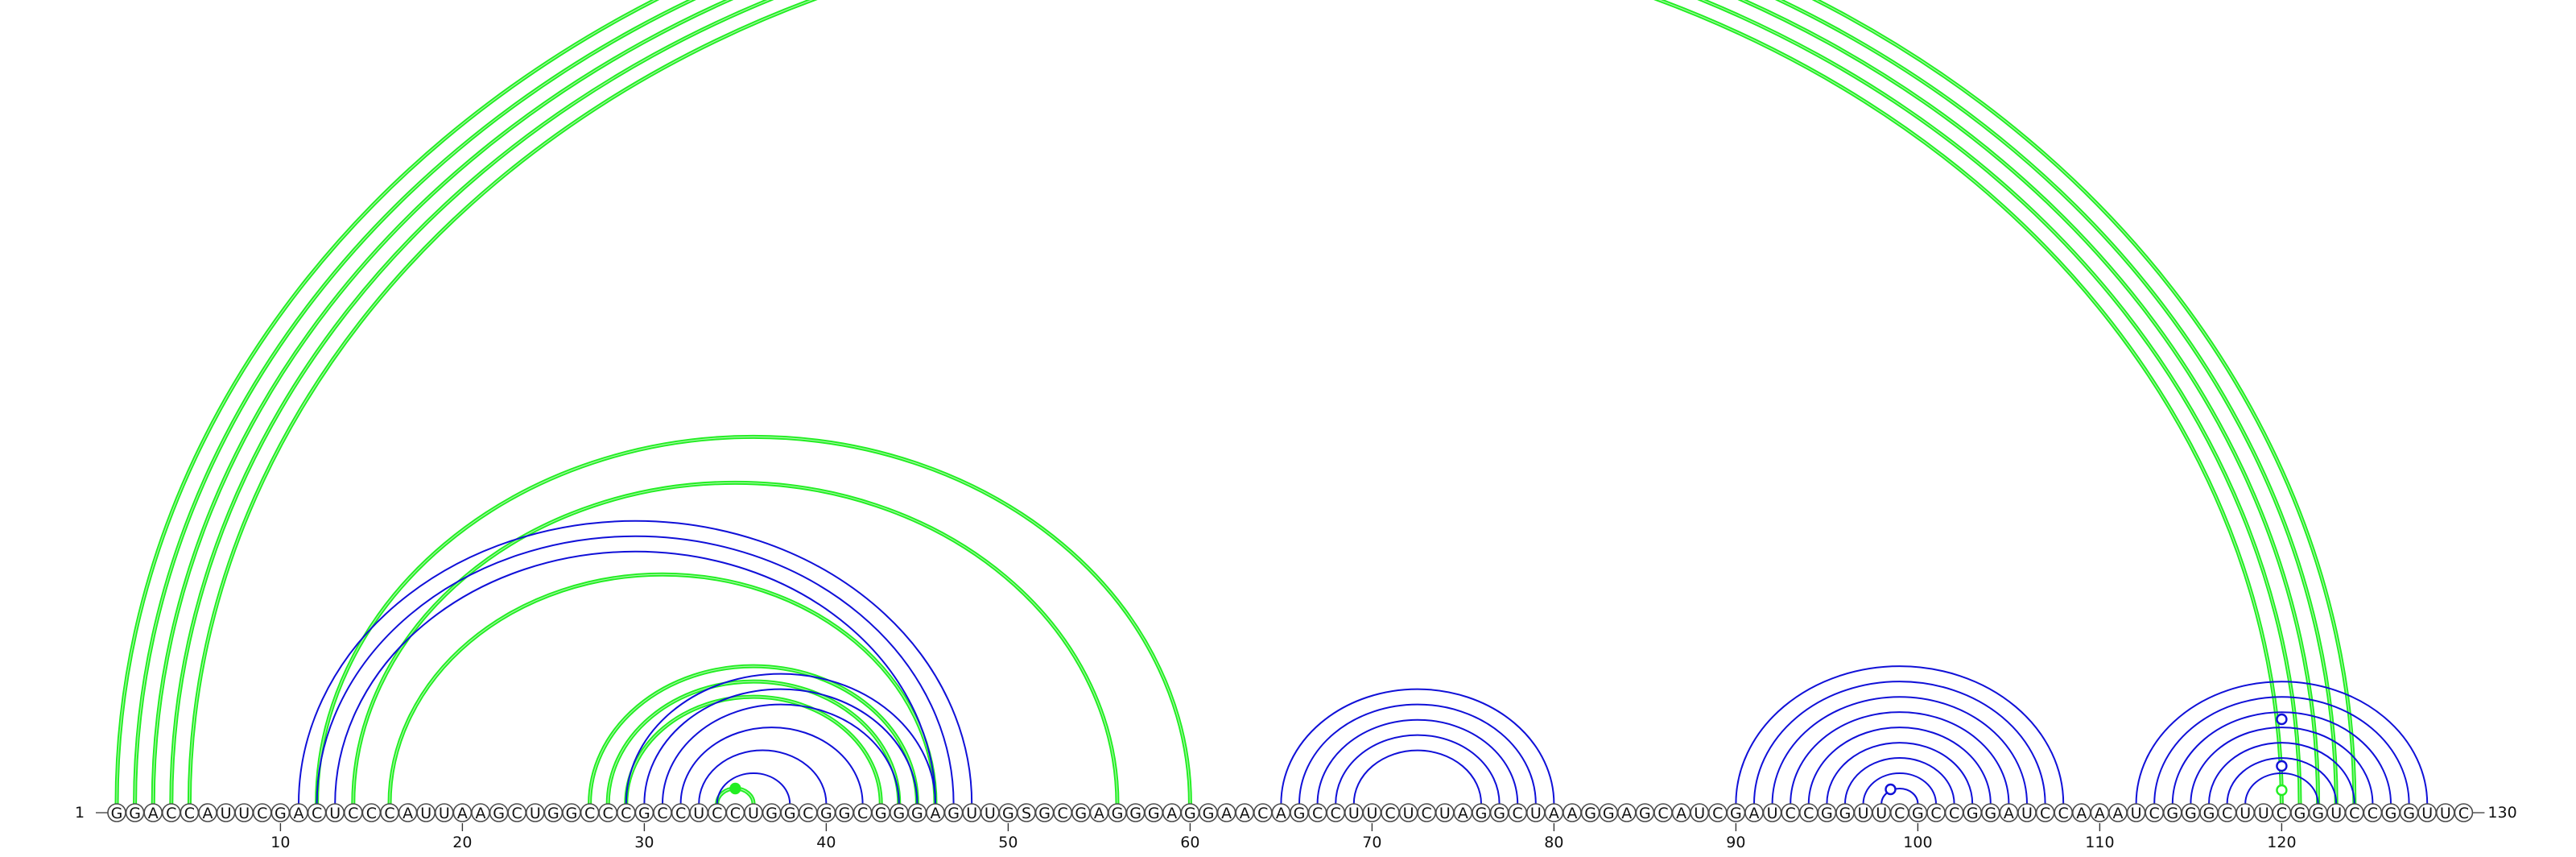  Describe the element at coordinates (644, 843) in the screenshot. I see `tick-label: 30` at that location.